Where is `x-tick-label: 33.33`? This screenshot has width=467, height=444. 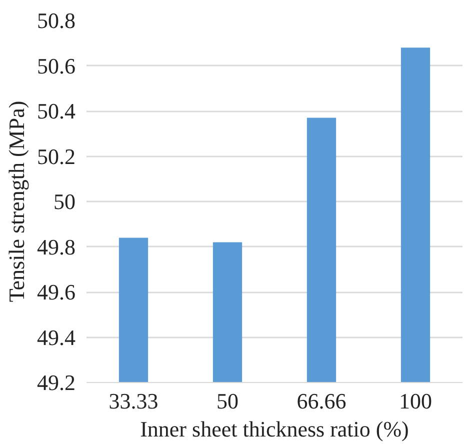
x-tick-label: 33.33 is located at coordinates (133, 401).